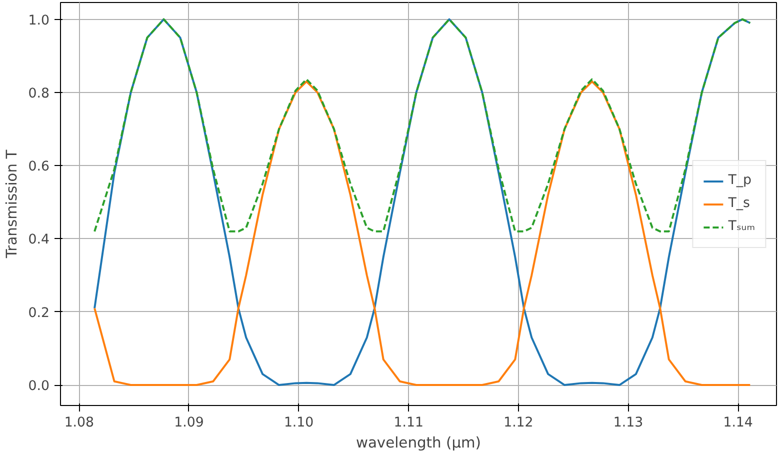  I want to click on x-tick-label: 1.09, so click(189, 423).